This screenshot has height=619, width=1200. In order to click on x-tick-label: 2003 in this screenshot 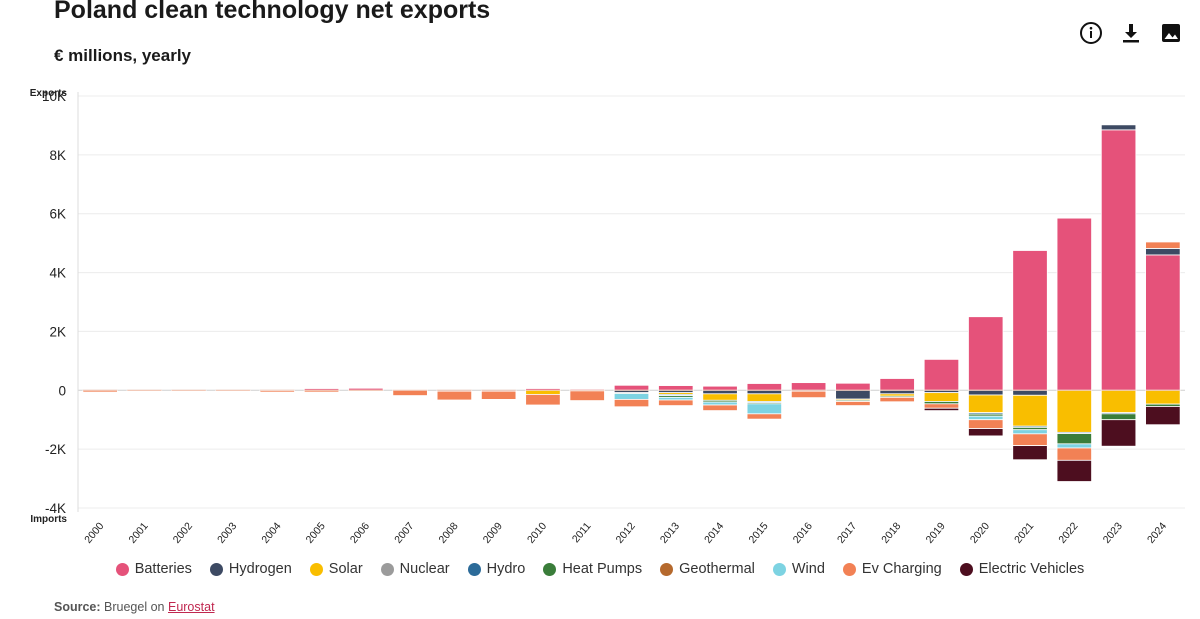, I will do `click(227, 533)`.